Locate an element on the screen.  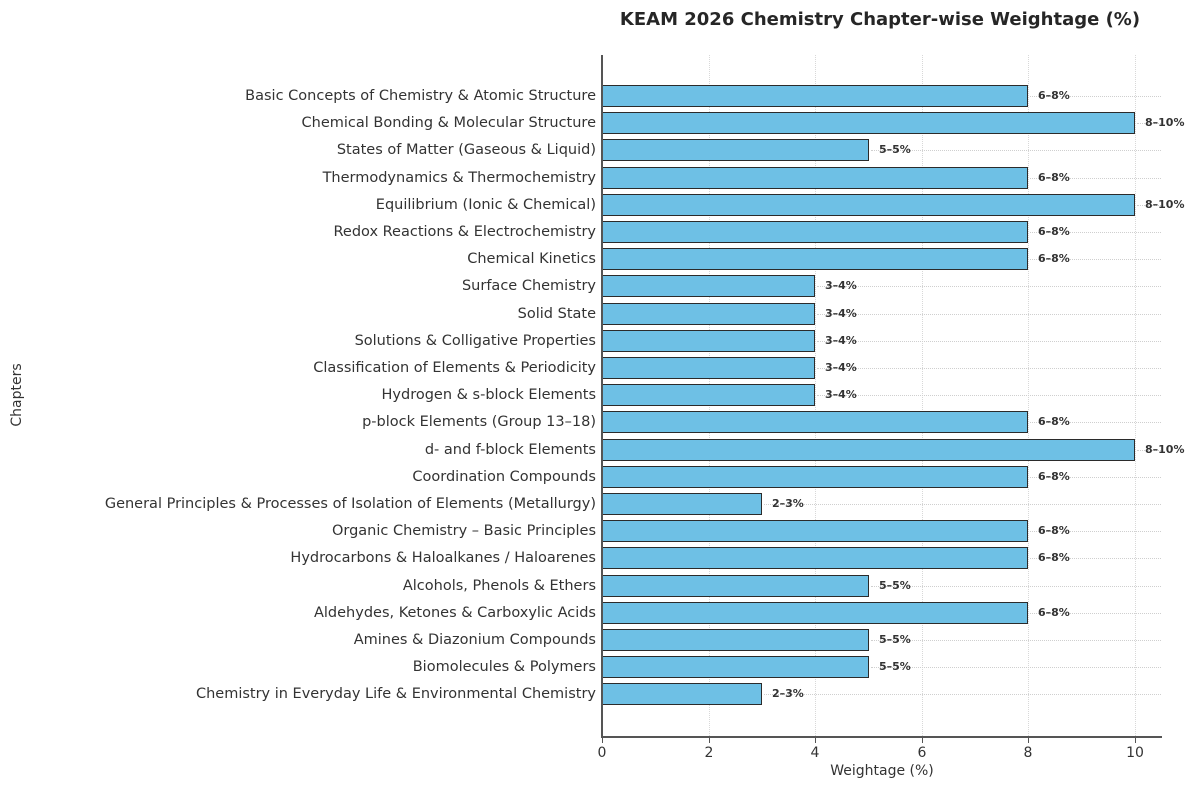
x-tick-label: 6 is located at coordinates (922, 753).